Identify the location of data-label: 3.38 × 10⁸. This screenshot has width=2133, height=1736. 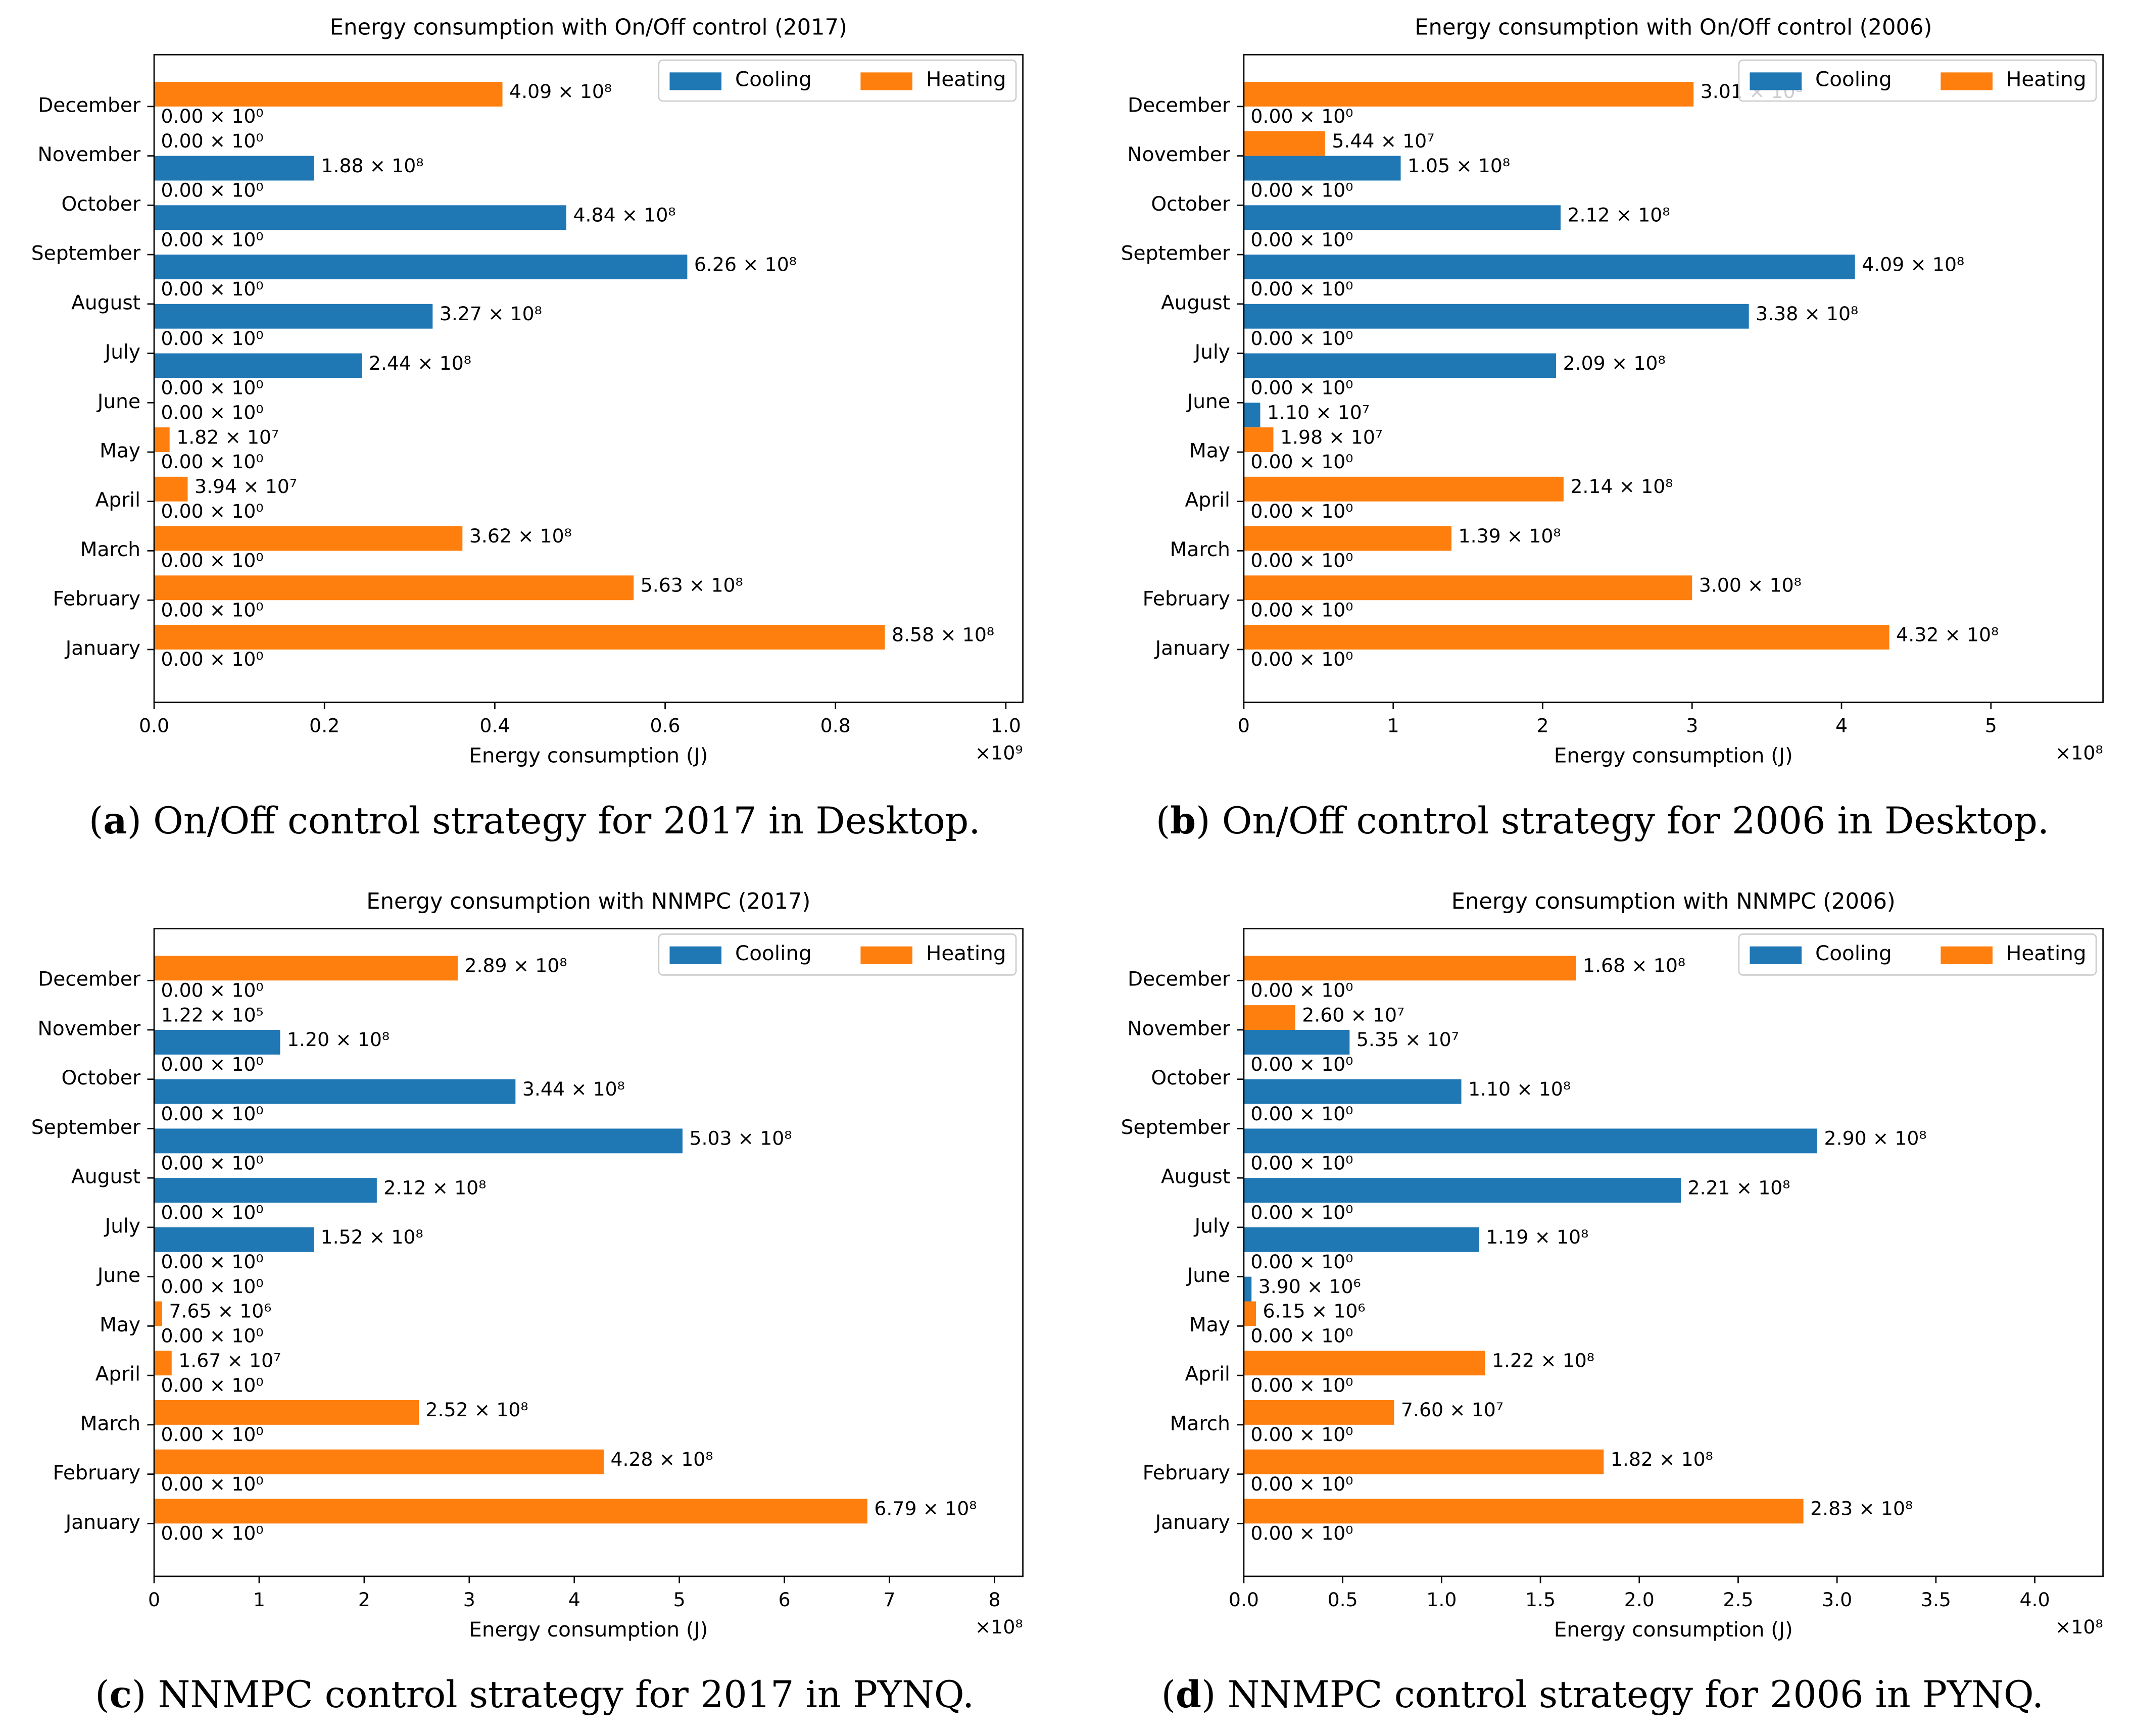
(1807, 314).